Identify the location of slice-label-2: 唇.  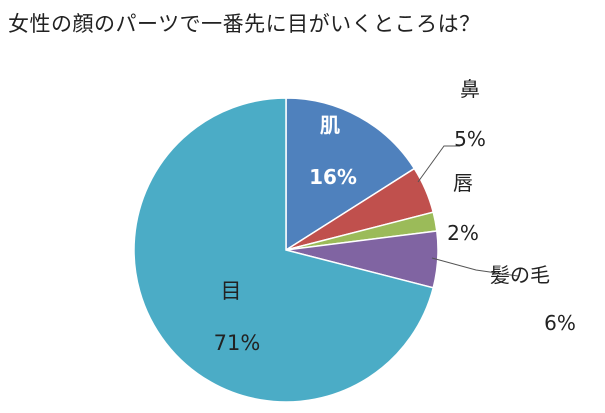
(463, 183).